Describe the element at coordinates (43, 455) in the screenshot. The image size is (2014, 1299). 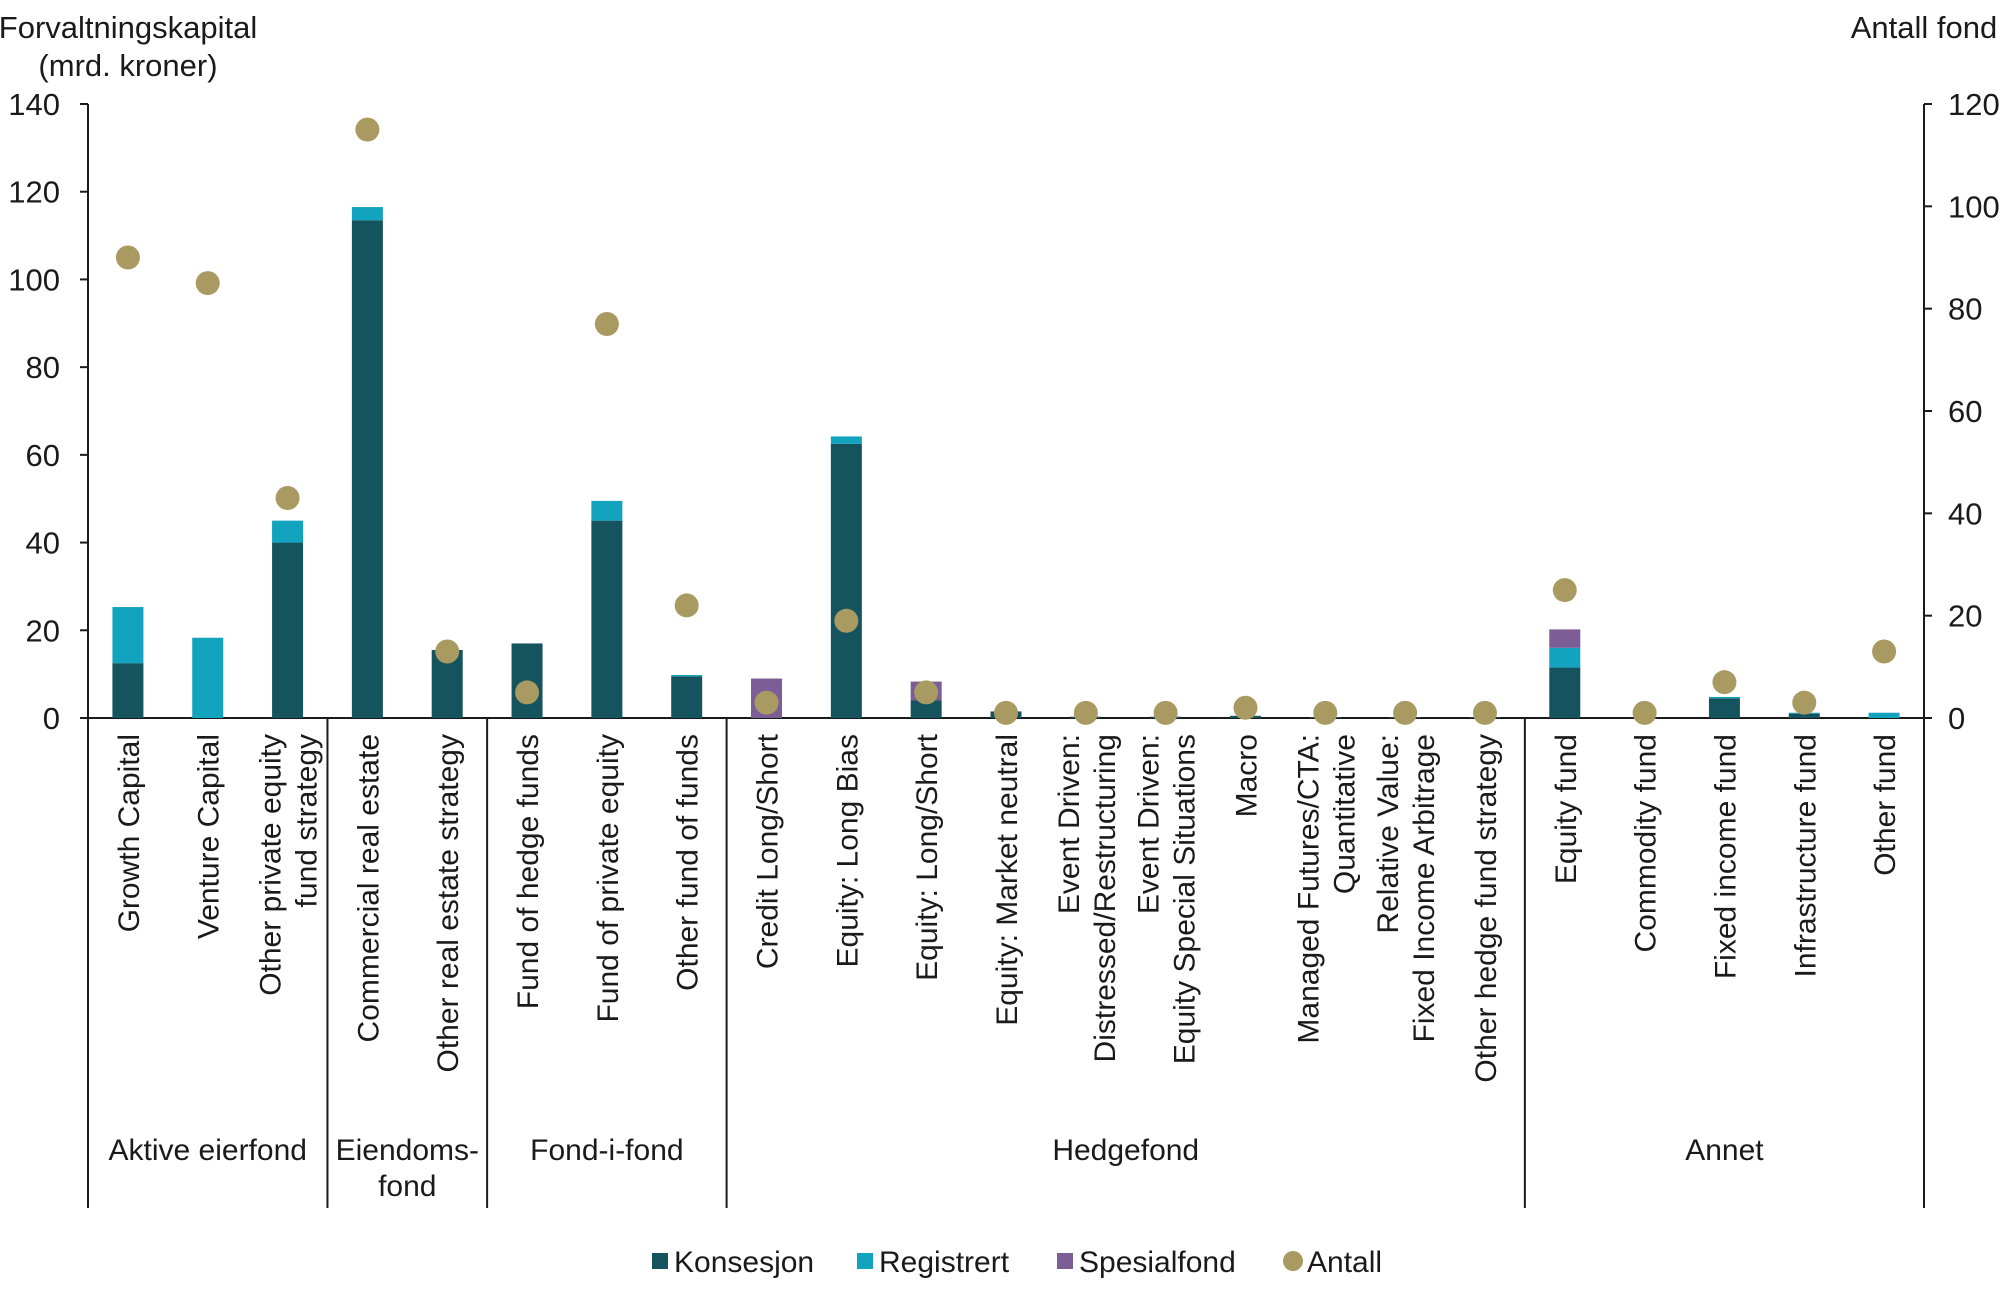
I see `left-tick-label: 60` at that location.